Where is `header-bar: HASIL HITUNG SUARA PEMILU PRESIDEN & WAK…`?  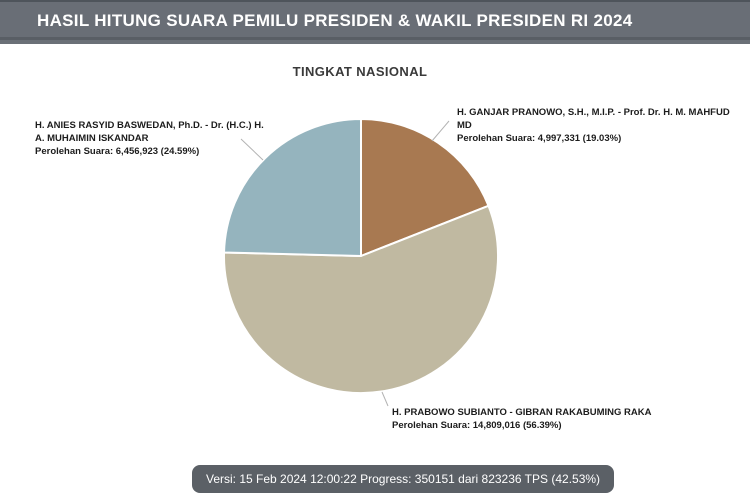 header-bar: HASIL HITUNG SUARA PEMILU PRESIDEN & WAK… is located at coordinates (375, 22).